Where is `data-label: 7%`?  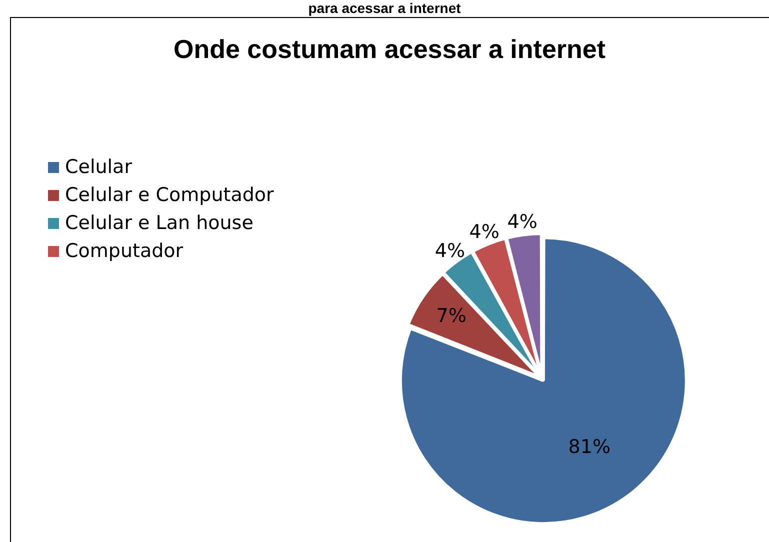 data-label: 7% is located at coordinates (451, 315).